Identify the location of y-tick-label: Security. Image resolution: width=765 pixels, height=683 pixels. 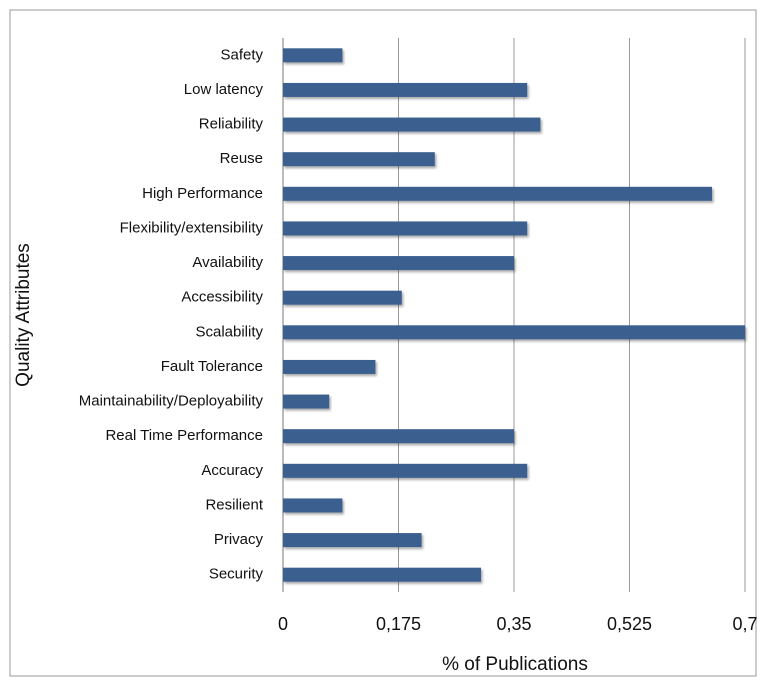
(236, 574).